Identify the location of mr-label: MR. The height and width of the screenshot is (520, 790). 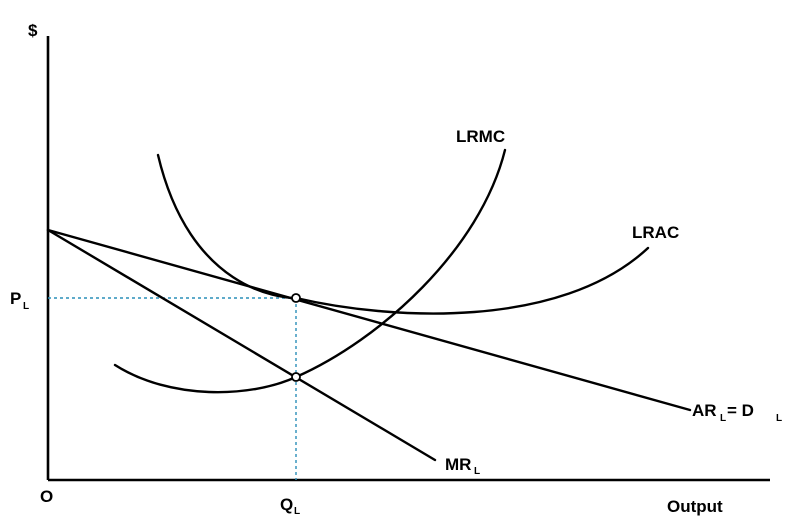
(458, 464).